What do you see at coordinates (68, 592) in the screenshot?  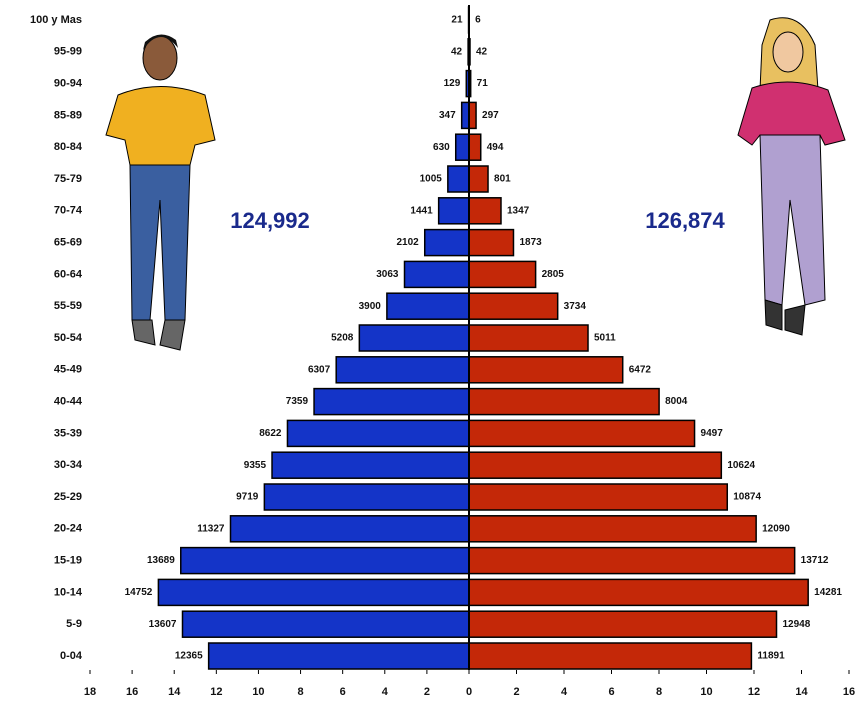 I see `category-label: 10-14` at bounding box center [68, 592].